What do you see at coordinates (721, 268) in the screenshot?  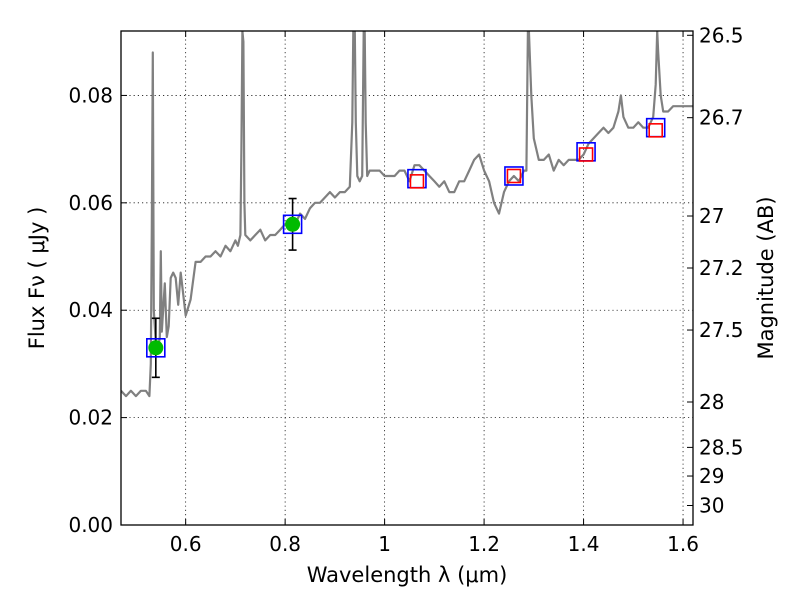 I see `mag-tick-label: 27.2` at bounding box center [721, 268].